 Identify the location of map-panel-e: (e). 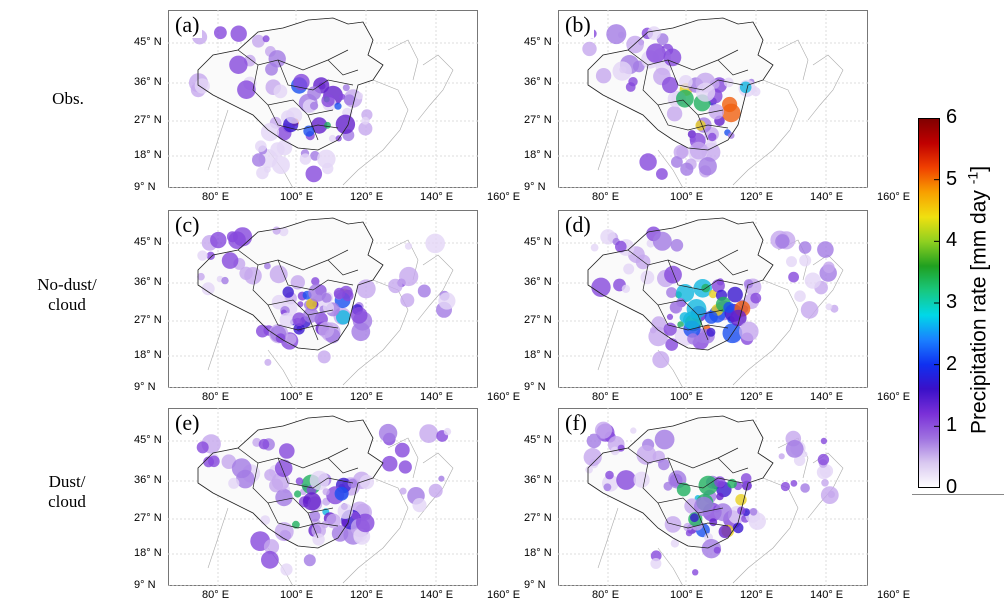
(323, 497).